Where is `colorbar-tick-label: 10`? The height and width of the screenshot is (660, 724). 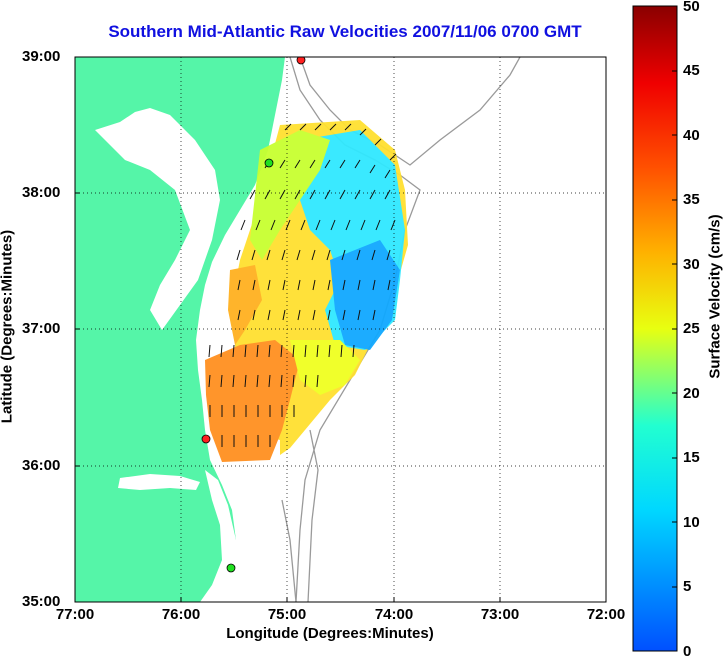 colorbar-tick-label: 10 is located at coordinates (691, 522).